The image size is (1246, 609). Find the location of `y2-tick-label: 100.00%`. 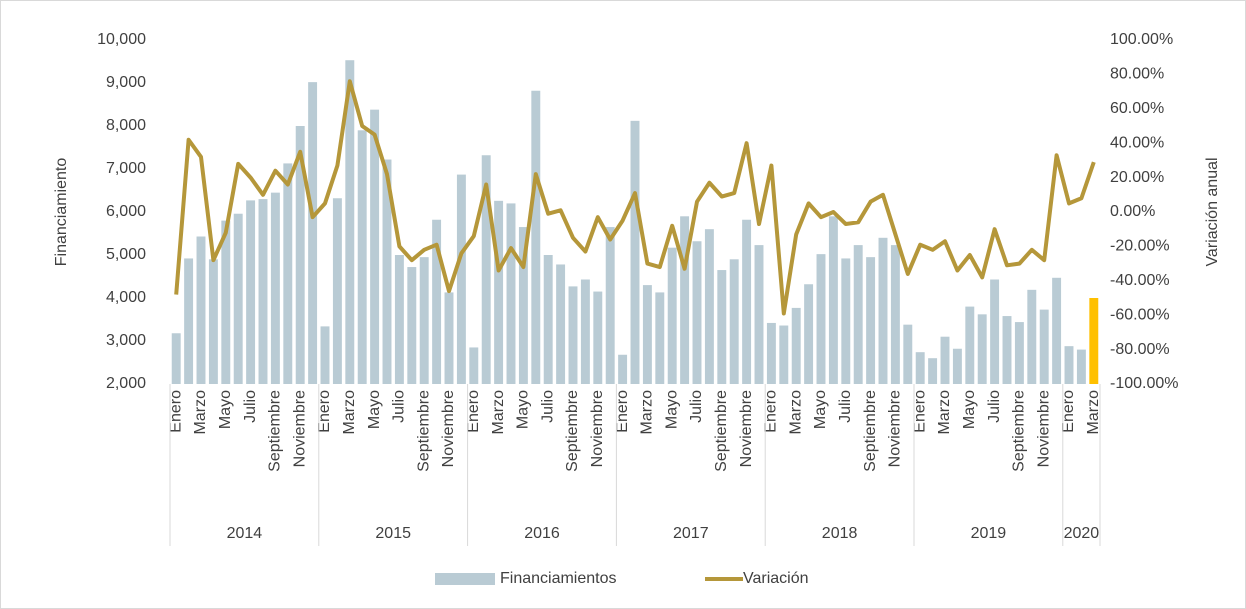

y2-tick-label: 100.00% is located at coordinates (1141, 39).